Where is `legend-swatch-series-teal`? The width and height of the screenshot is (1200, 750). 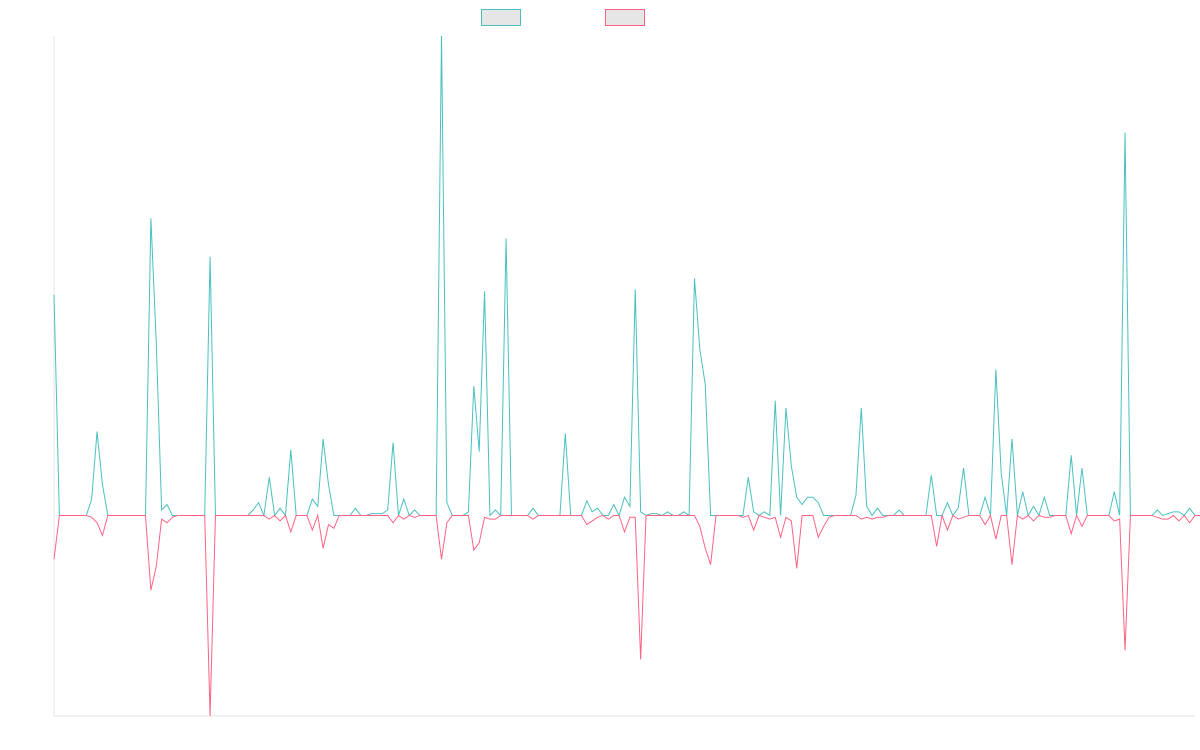
legend-swatch-series-teal is located at coordinates (501, 17).